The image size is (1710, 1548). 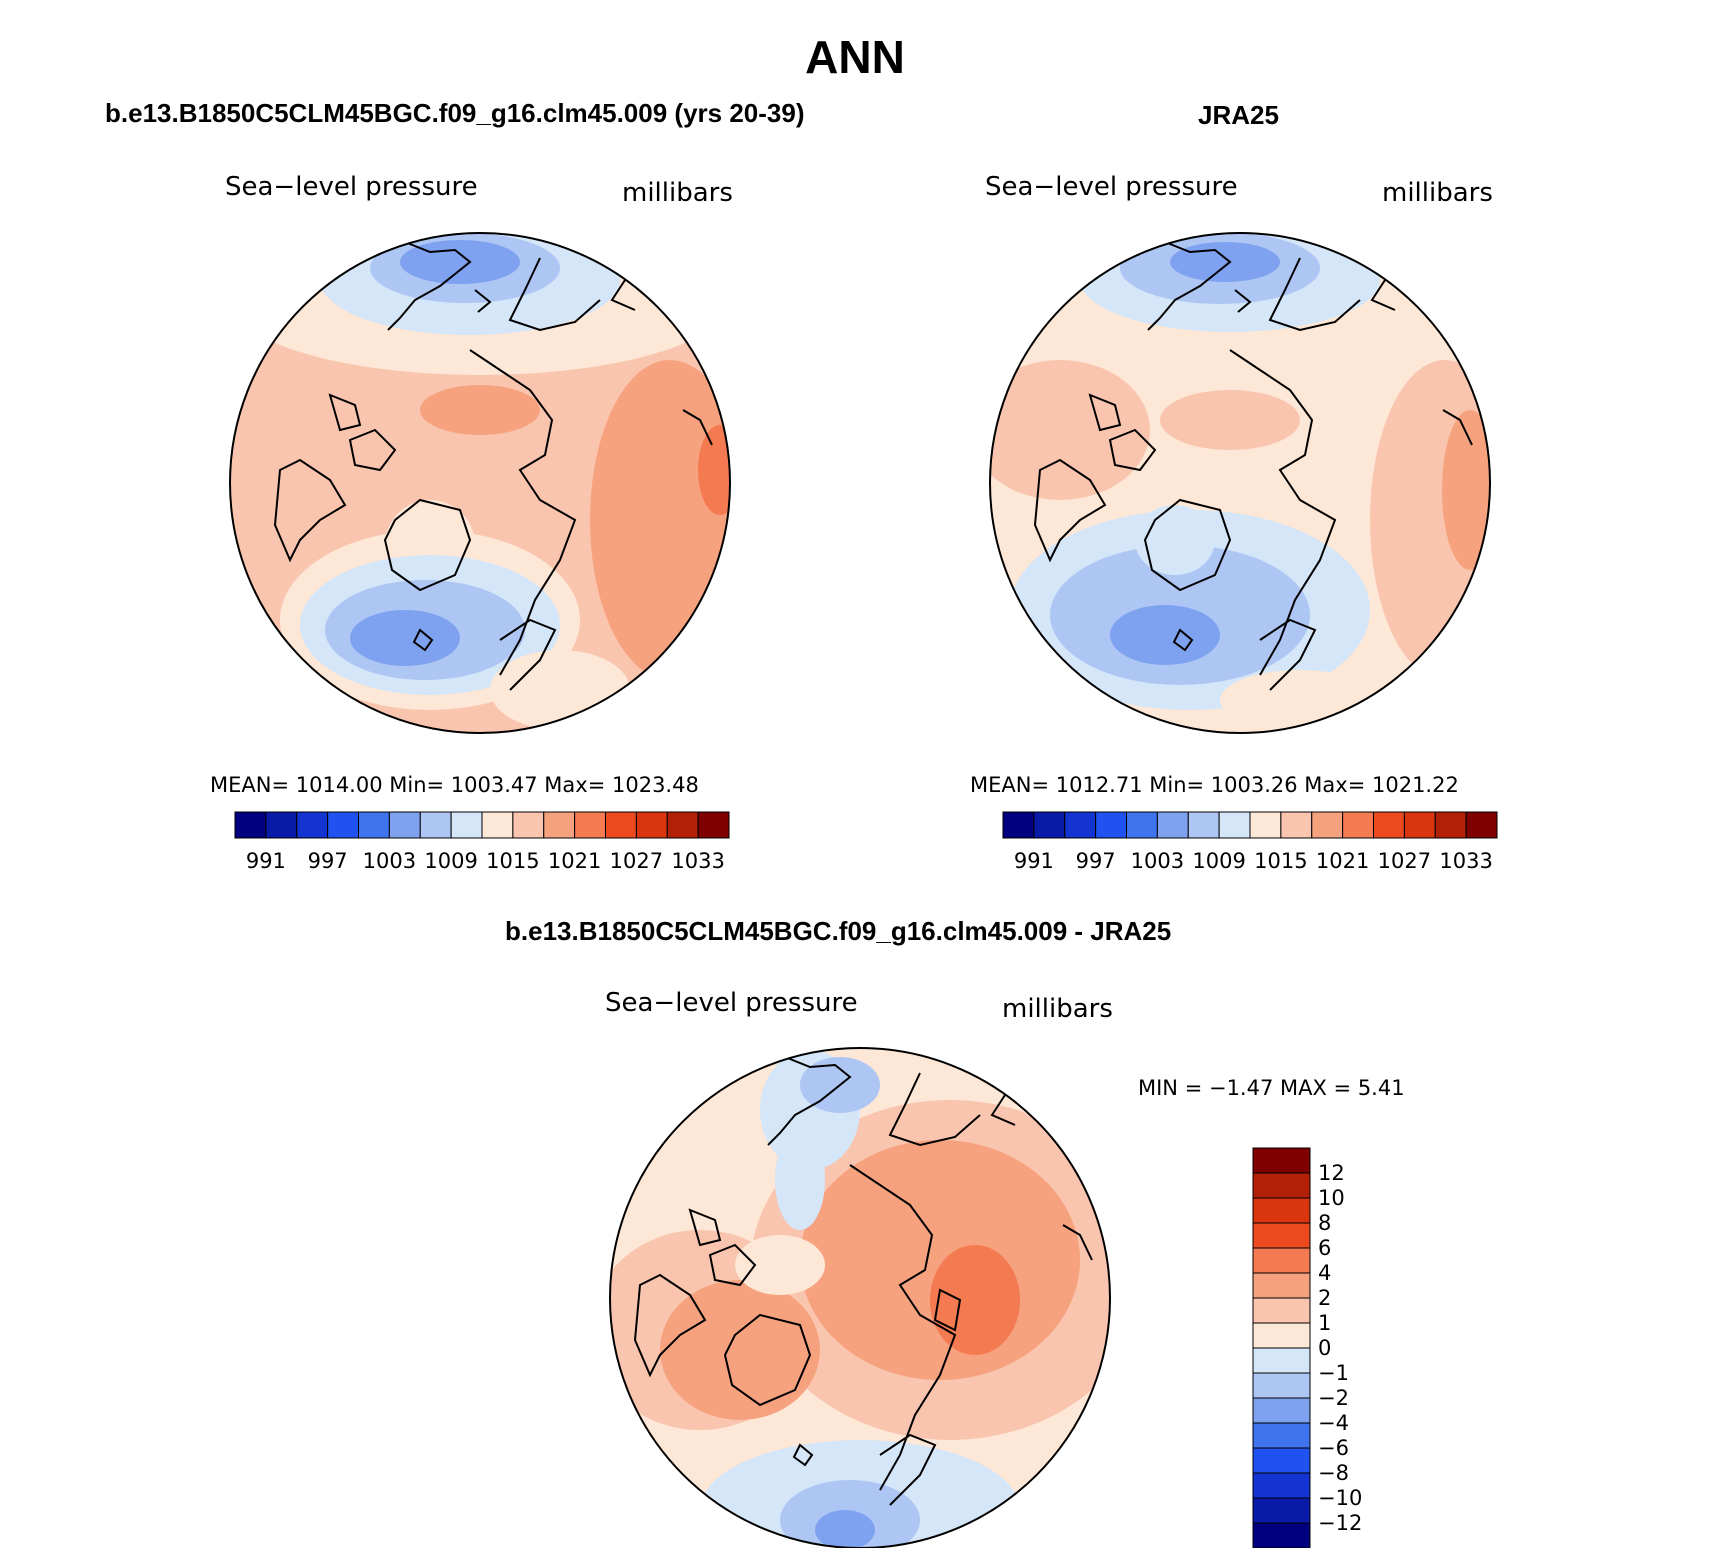 I want to click on colorbar-tick-label: −10, so click(x=1340, y=1498).